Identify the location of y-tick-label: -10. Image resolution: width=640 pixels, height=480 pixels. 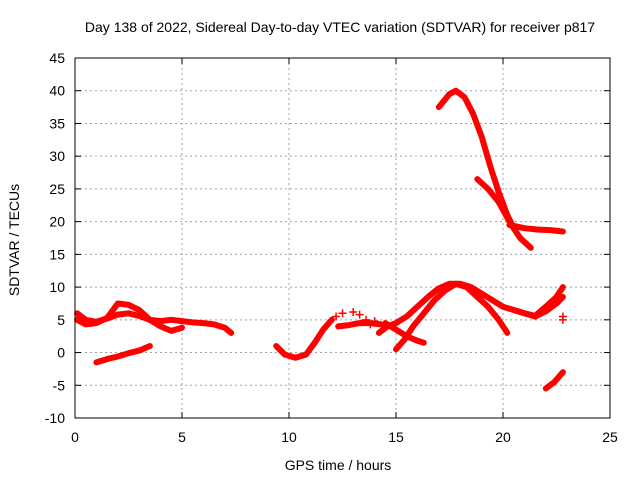
(55, 418).